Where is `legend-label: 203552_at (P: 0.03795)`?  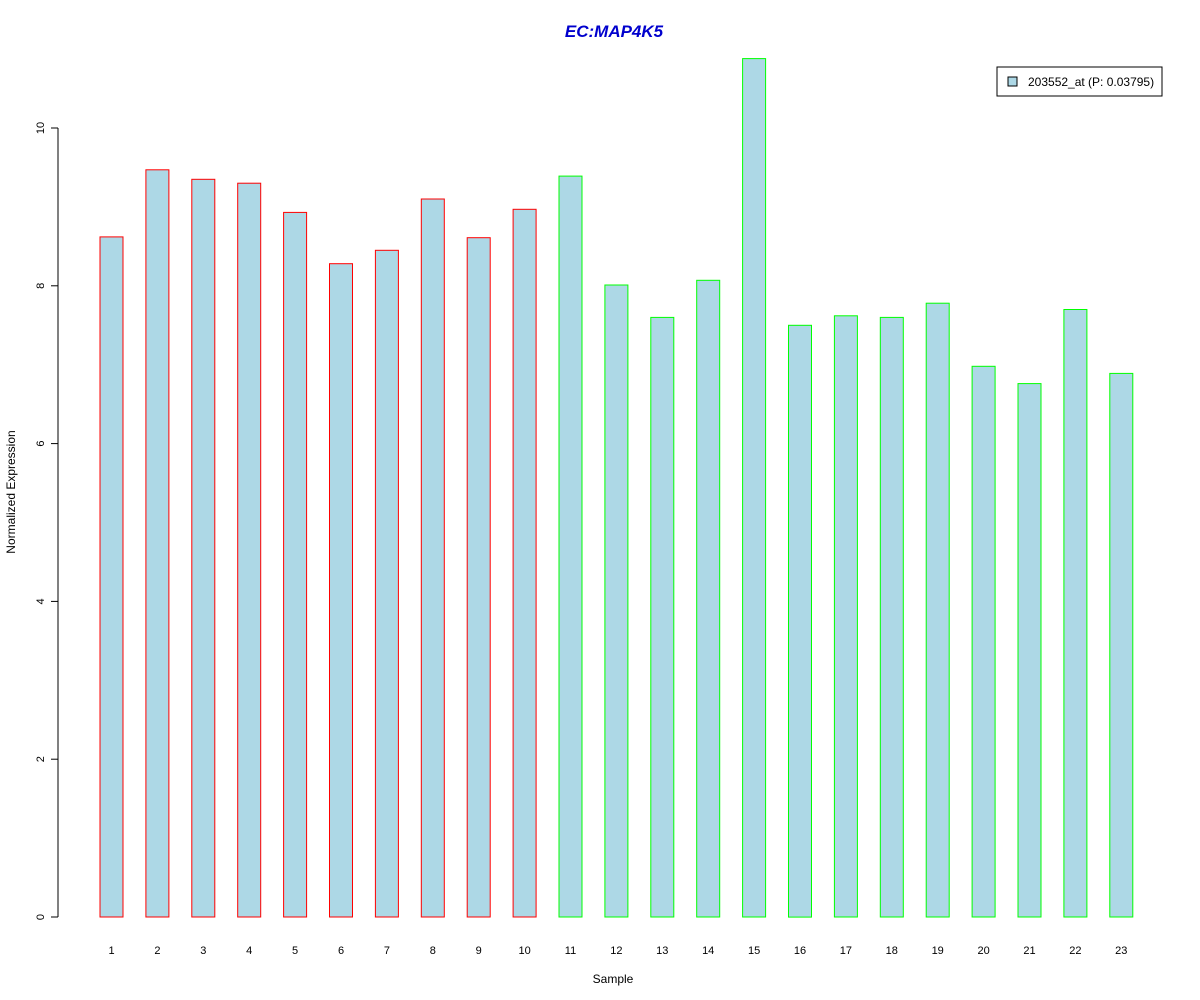
legend-label: 203552_at (P: 0.03795) is located at coordinates (1091, 82).